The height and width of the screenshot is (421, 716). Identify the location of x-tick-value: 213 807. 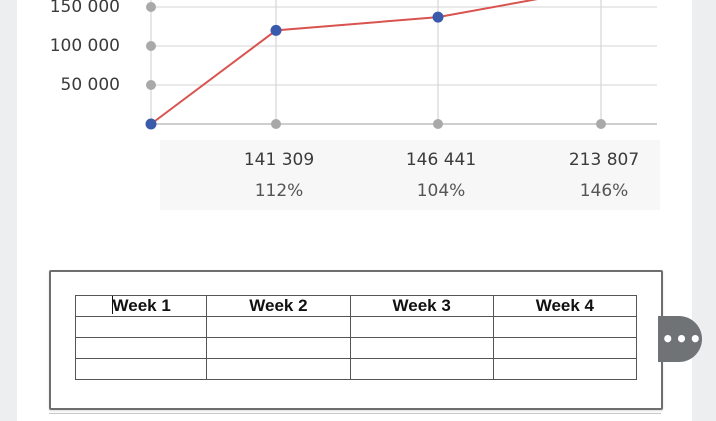
(604, 160).